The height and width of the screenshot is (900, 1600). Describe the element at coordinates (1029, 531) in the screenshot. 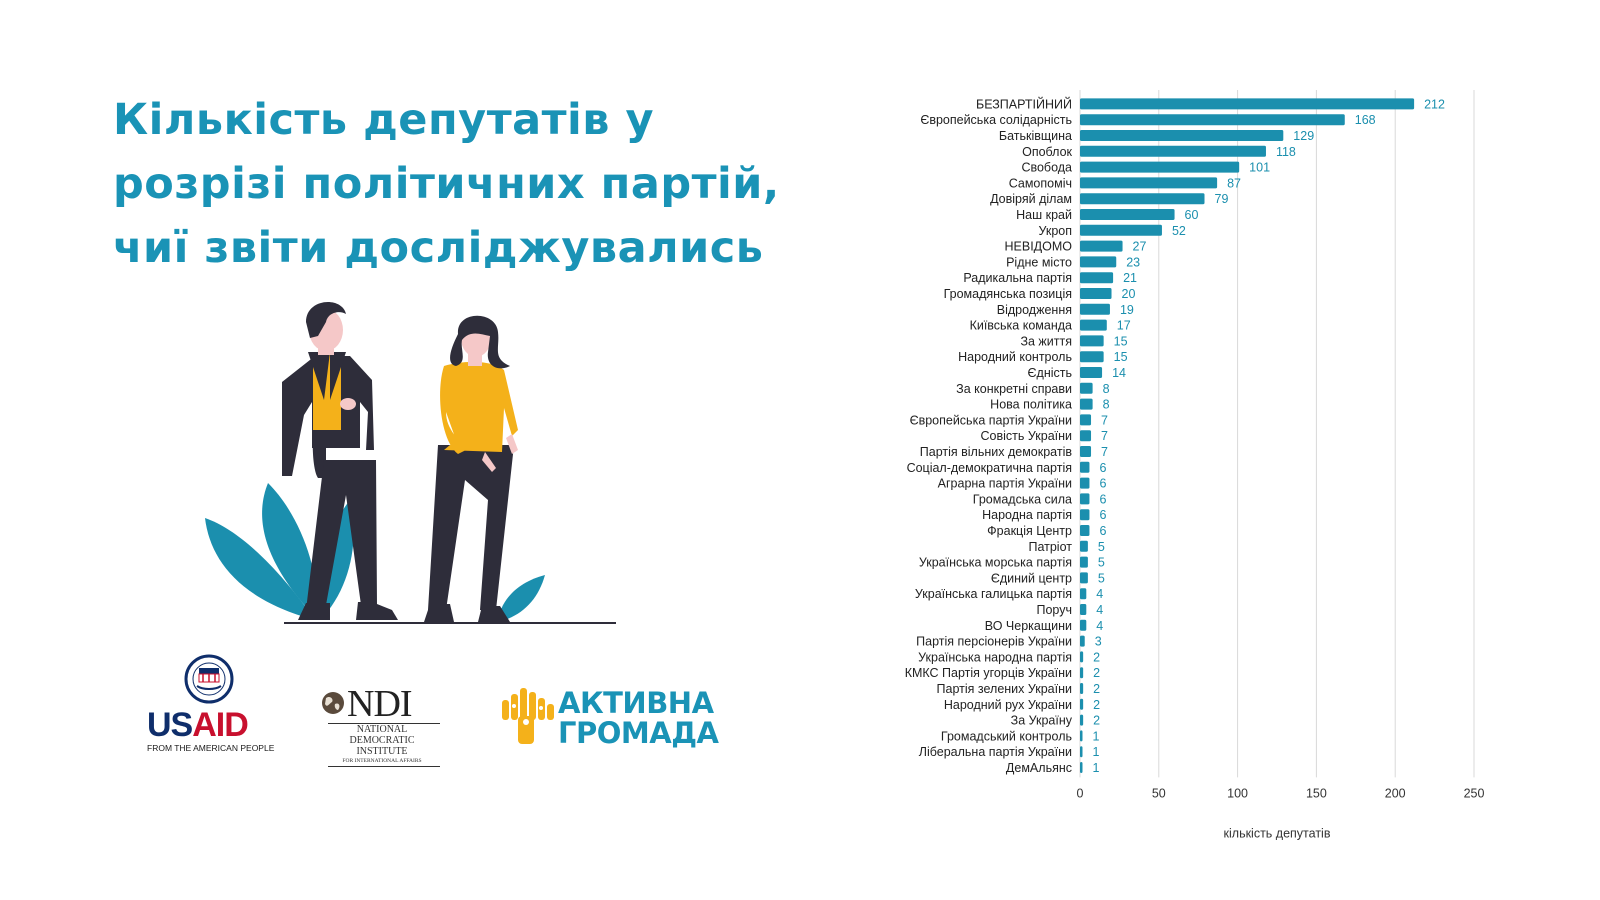

I see `category-label: Фракція Центр` at that location.